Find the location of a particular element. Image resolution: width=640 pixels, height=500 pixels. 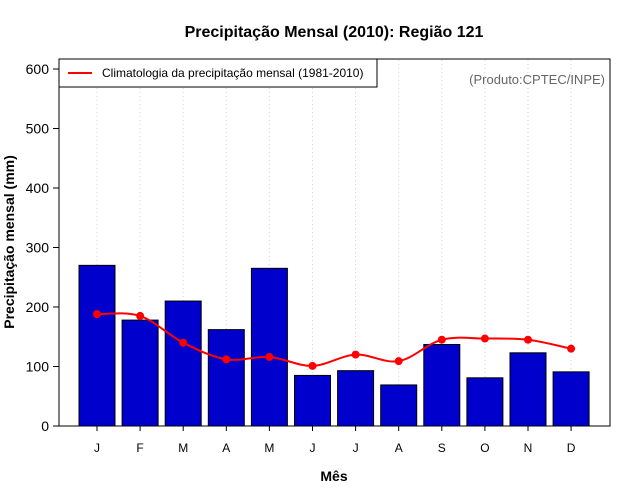

xtick-label-10: N is located at coordinates (528, 448).